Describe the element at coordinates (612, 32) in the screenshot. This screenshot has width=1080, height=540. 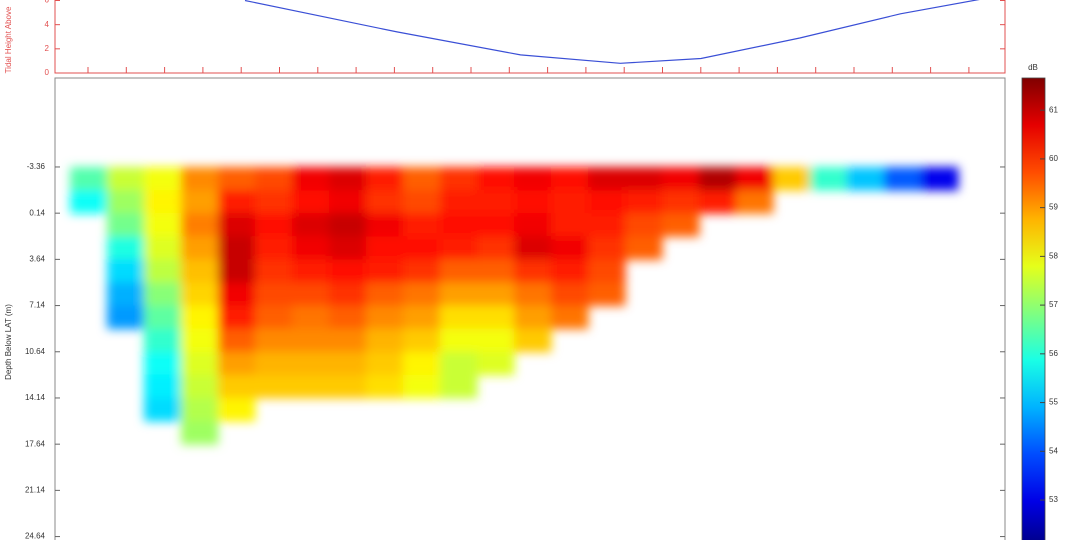
I see `tide-line` at that location.